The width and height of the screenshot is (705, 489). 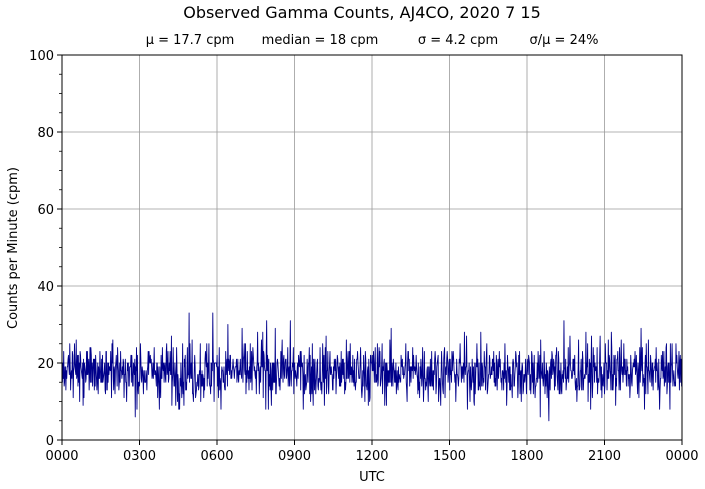 I want to click on y-tick-label: 0, so click(x=50, y=441).